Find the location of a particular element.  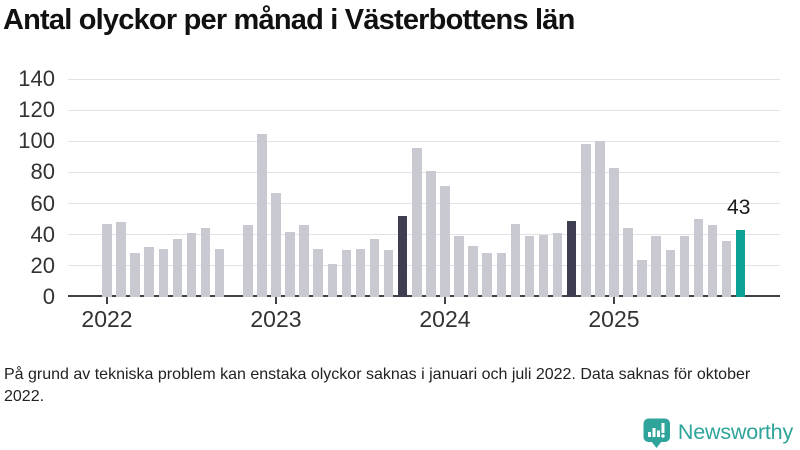

y-tick-label-40: 40 is located at coordinates (42, 234).